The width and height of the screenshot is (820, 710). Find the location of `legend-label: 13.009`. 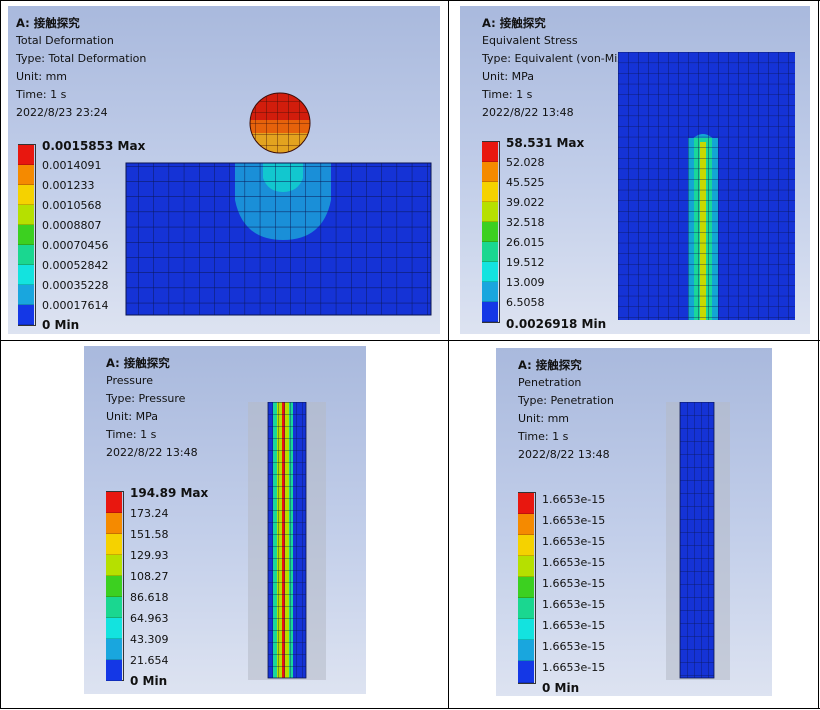

legend-label: 13.009 is located at coordinates (525, 282).